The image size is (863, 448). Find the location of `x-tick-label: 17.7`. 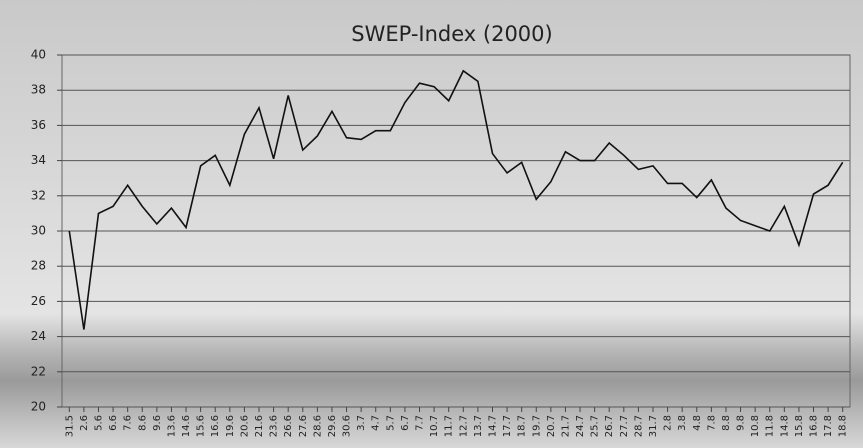

x-tick-label: 17.7 is located at coordinates (507, 426).